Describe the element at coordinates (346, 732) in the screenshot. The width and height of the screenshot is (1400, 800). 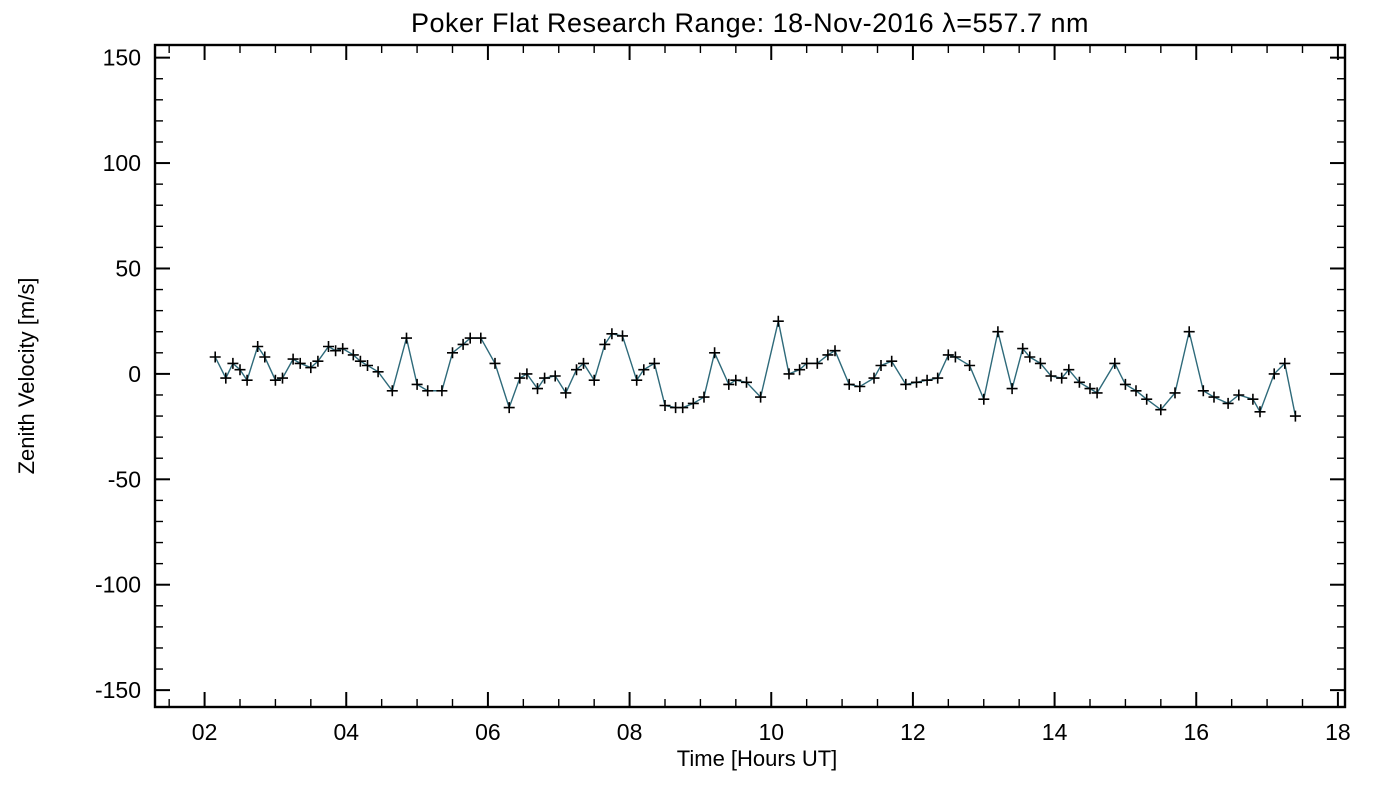
I see `x-tick-label: 04` at that location.